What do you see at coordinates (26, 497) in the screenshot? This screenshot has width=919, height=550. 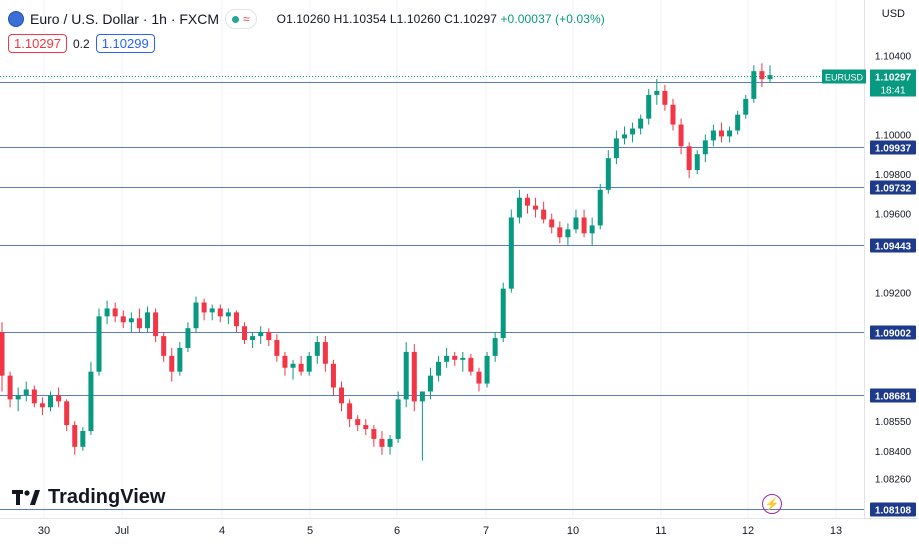 I see `tradingview-mark-icon` at bounding box center [26, 497].